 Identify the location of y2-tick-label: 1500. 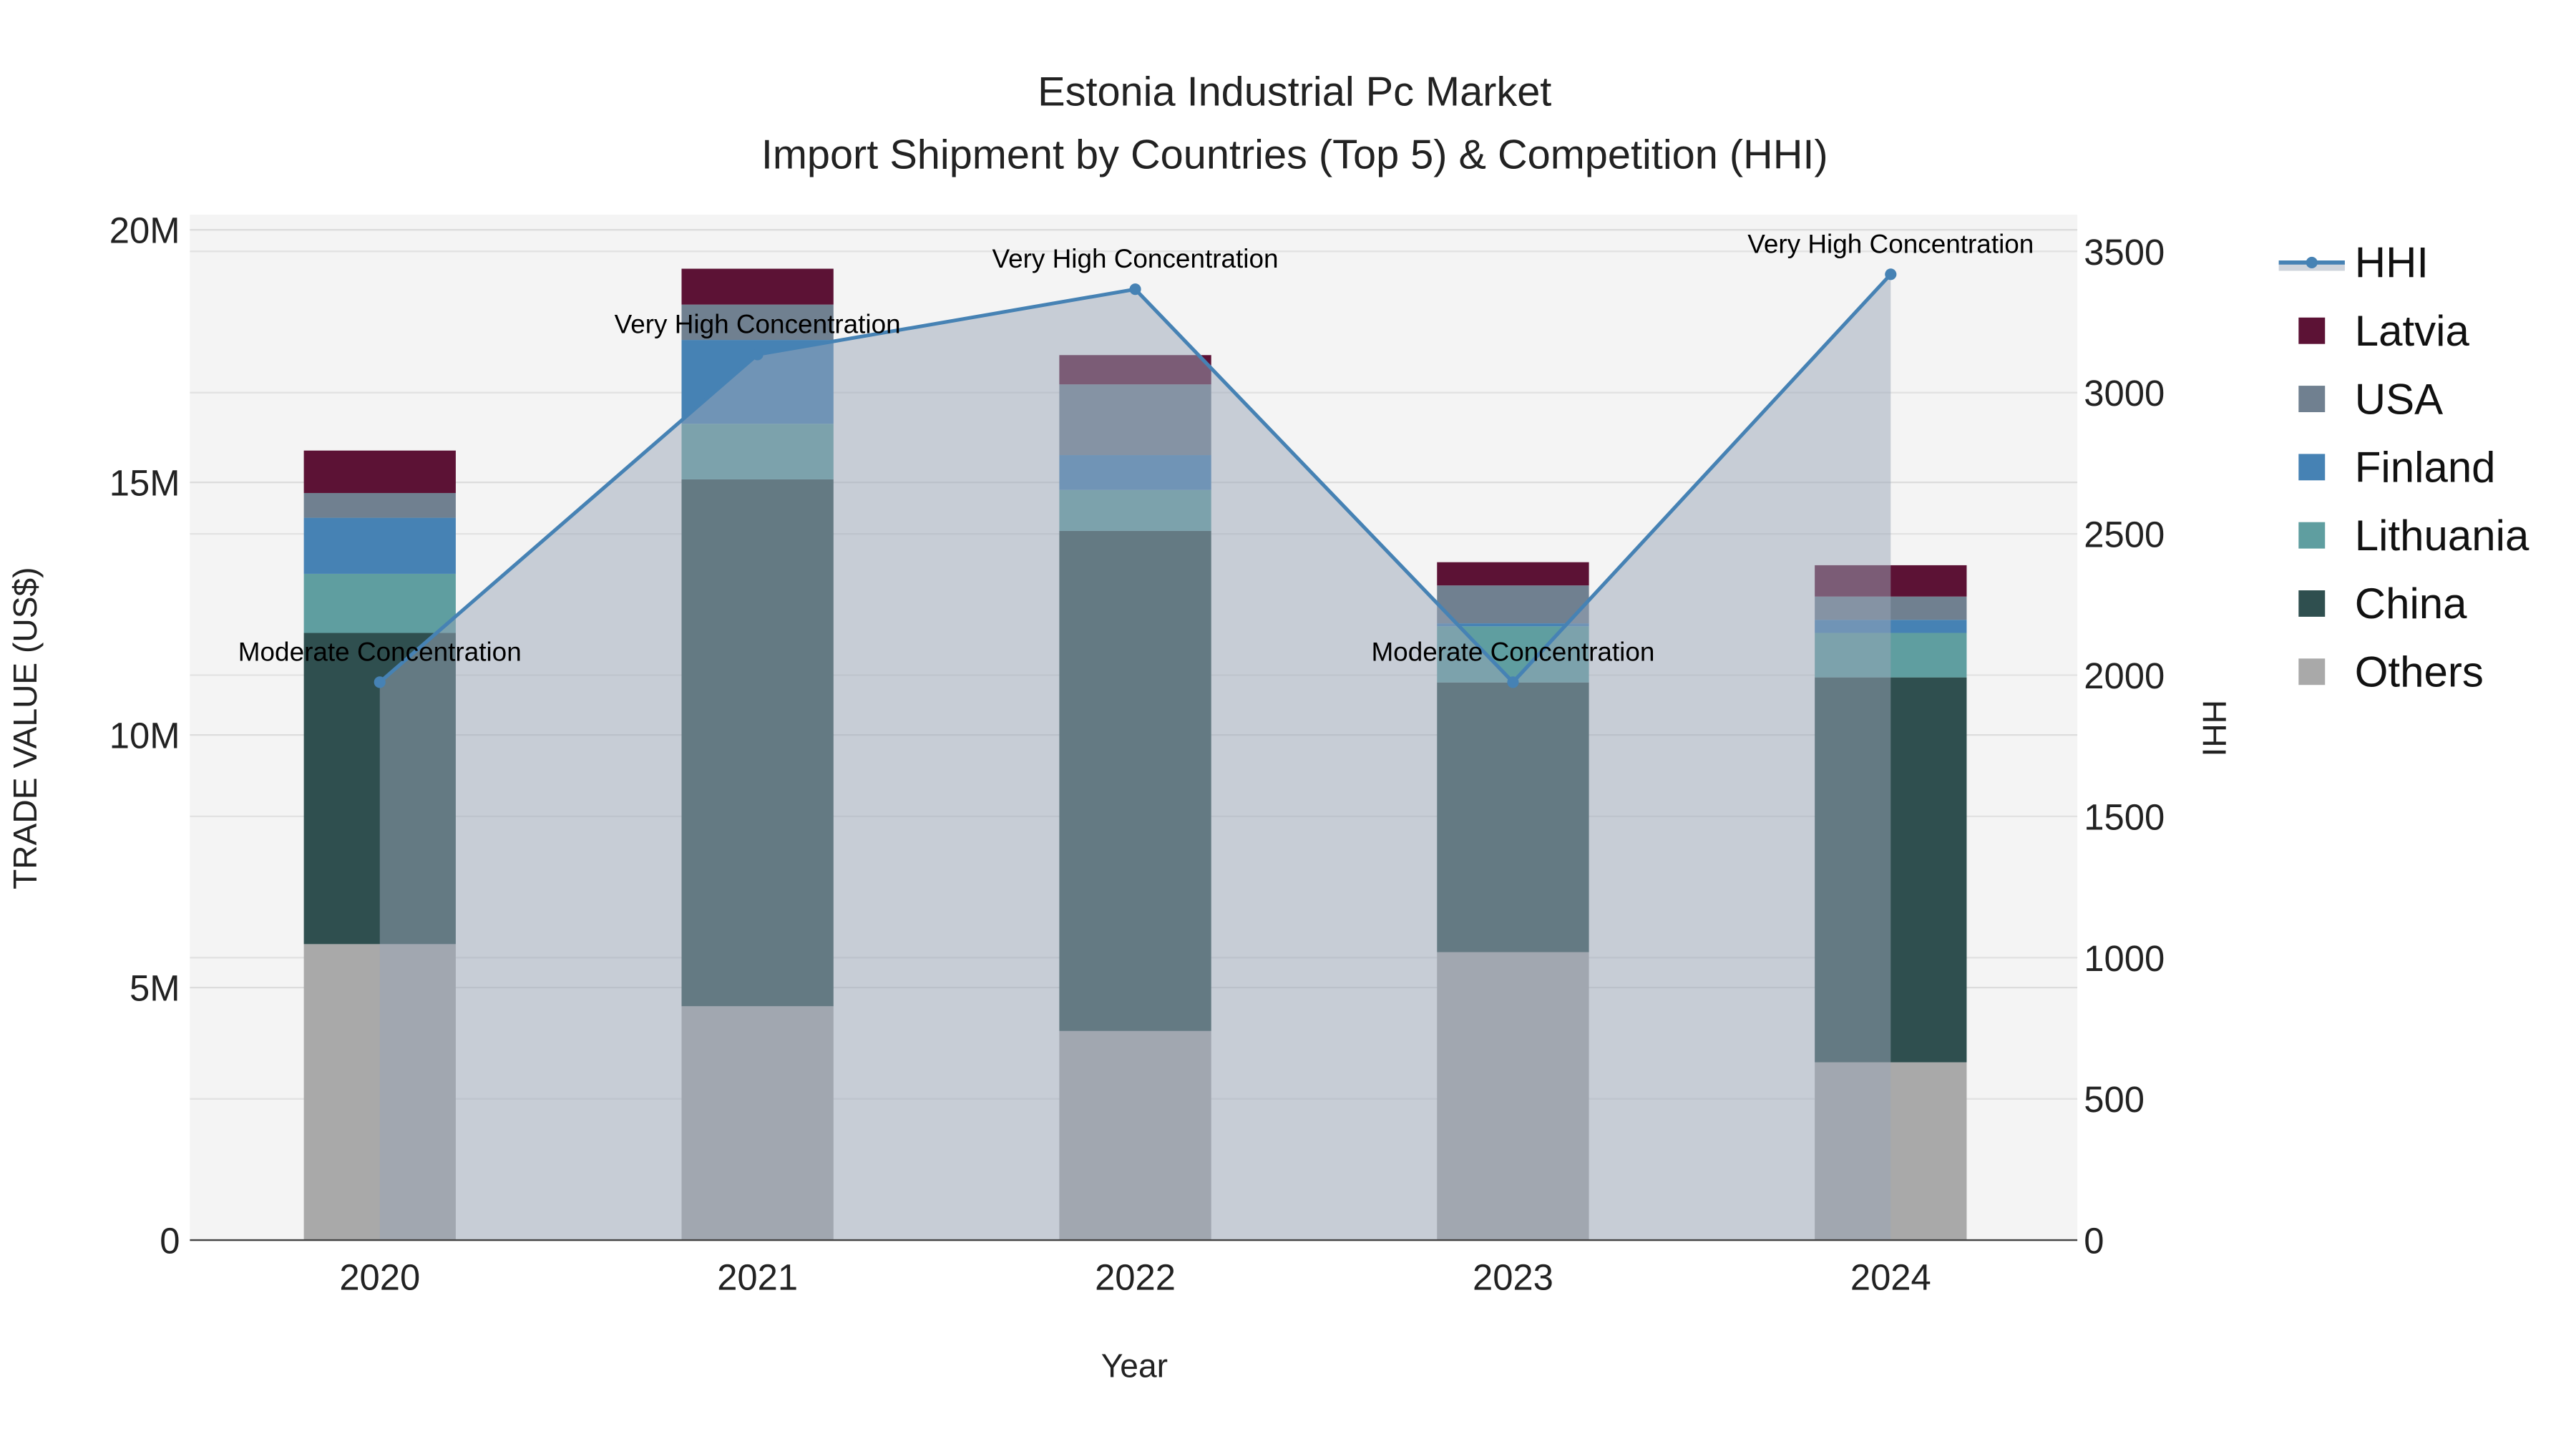
(2124, 816).